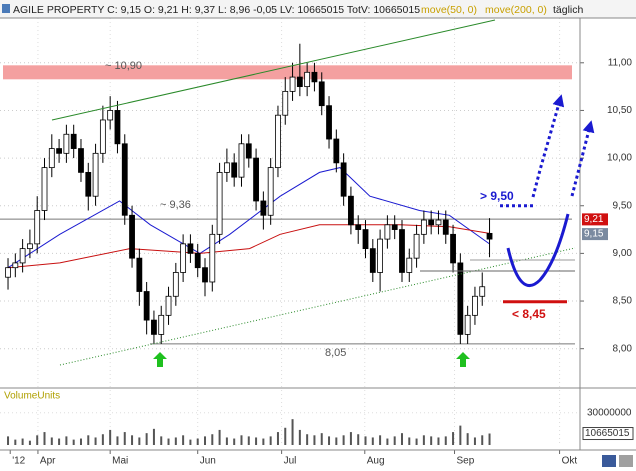 This screenshot has width=636, height=471. Describe the element at coordinates (516, 10) in the screenshot. I see `legend-entry: move(200, 0)` at that location.